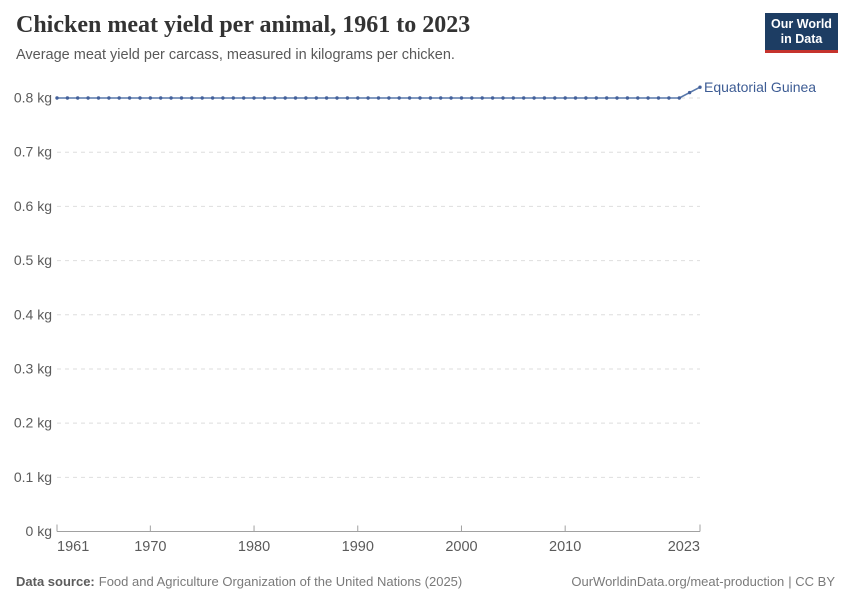 This screenshot has height=600, width=850. Describe the element at coordinates (33, 260) in the screenshot. I see `y-tick-label: 0.5 kg` at that location.